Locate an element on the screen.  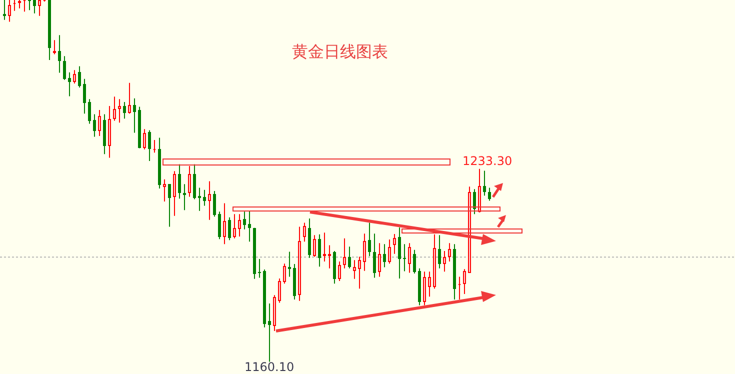
annotation: 1160.10 is located at coordinates (269, 367).